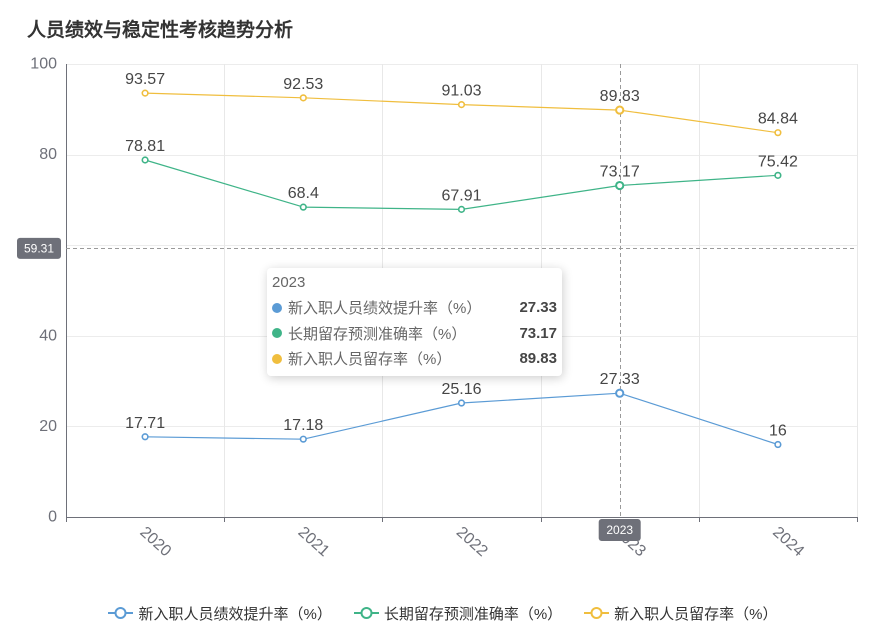 Image resolution: width=886 pixels, height=636 pixels. What do you see at coordinates (160, 30) in the screenshot?
I see `chart-title: 人员绩效与稳定性考核趋势分析` at bounding box center [160, 30].